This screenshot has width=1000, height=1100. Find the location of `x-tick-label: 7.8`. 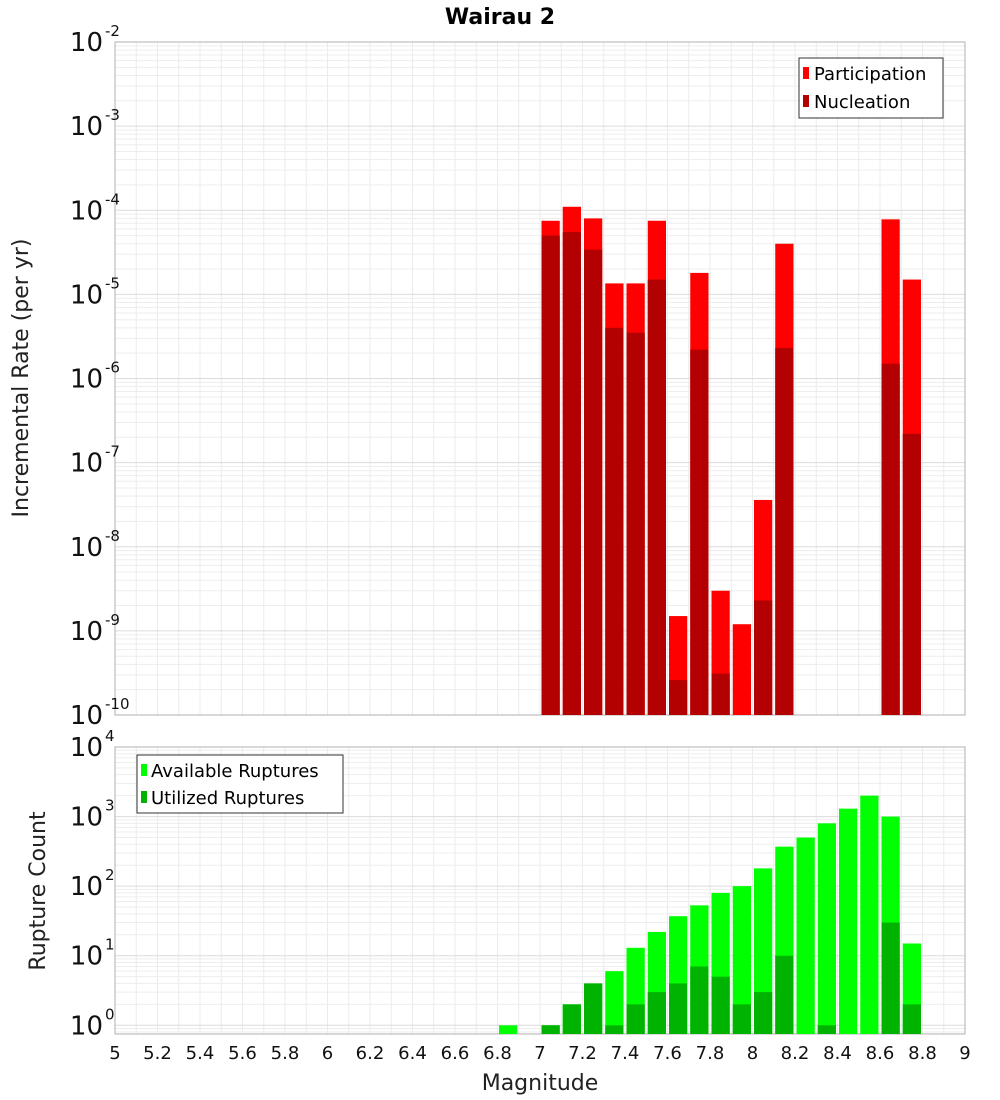

x-tick-label: 7.8 is located at coordinates (710, 1053).